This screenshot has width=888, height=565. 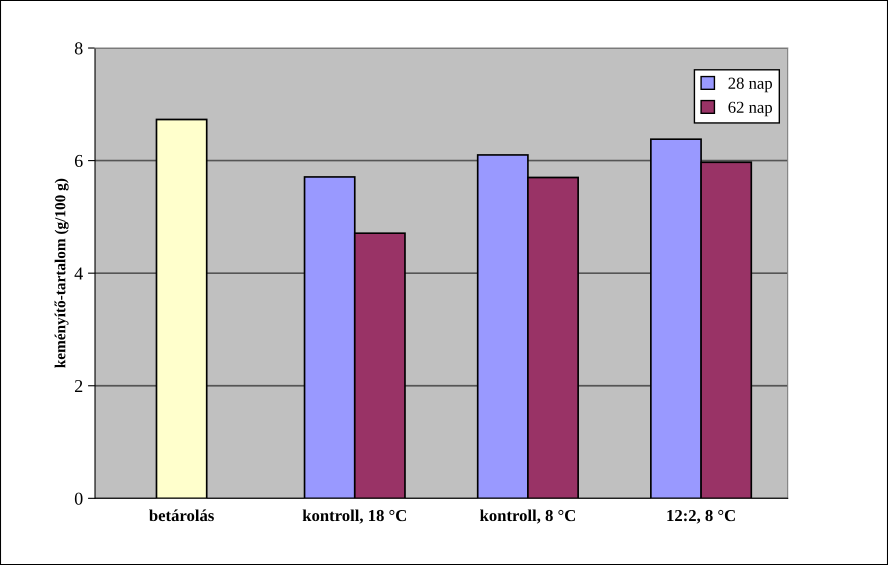 What do you see at coordinates (78, 48) in the screenshot?
I see `y-tick-label: 8` at bounding box center [78, 48].